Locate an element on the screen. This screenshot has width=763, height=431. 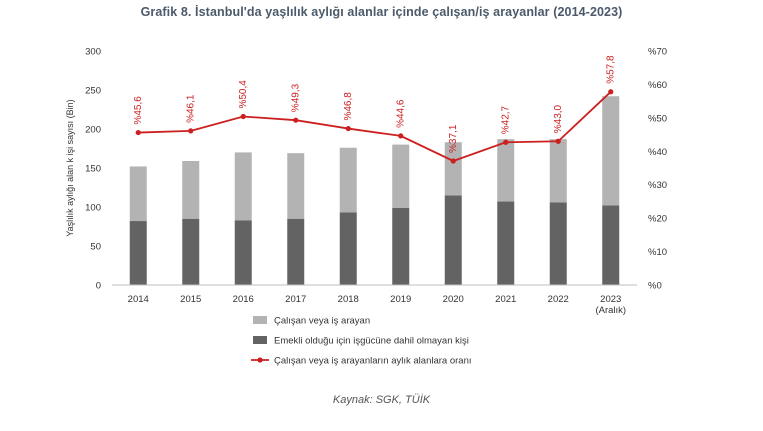
ratio-label-2015: %46,1 is located at coordinates (191, 108).